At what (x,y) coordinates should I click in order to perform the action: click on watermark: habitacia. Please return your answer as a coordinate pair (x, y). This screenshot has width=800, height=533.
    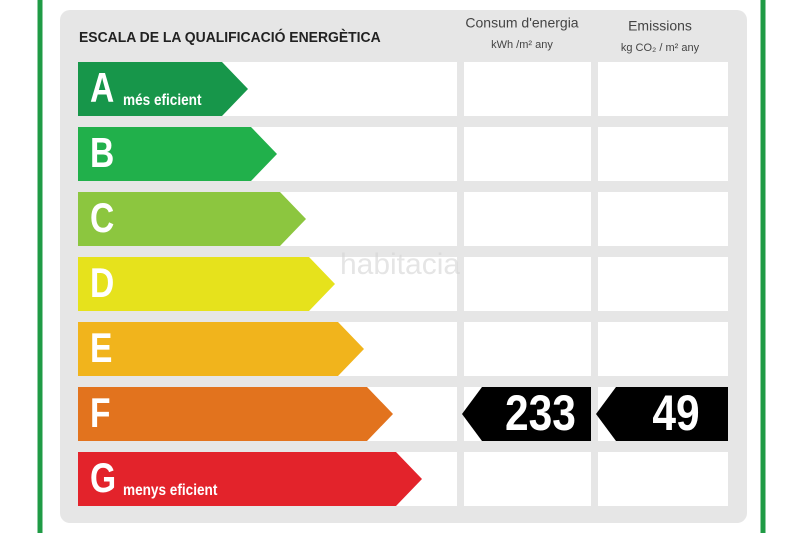
    Looking at the image, I should click on (400, 264).